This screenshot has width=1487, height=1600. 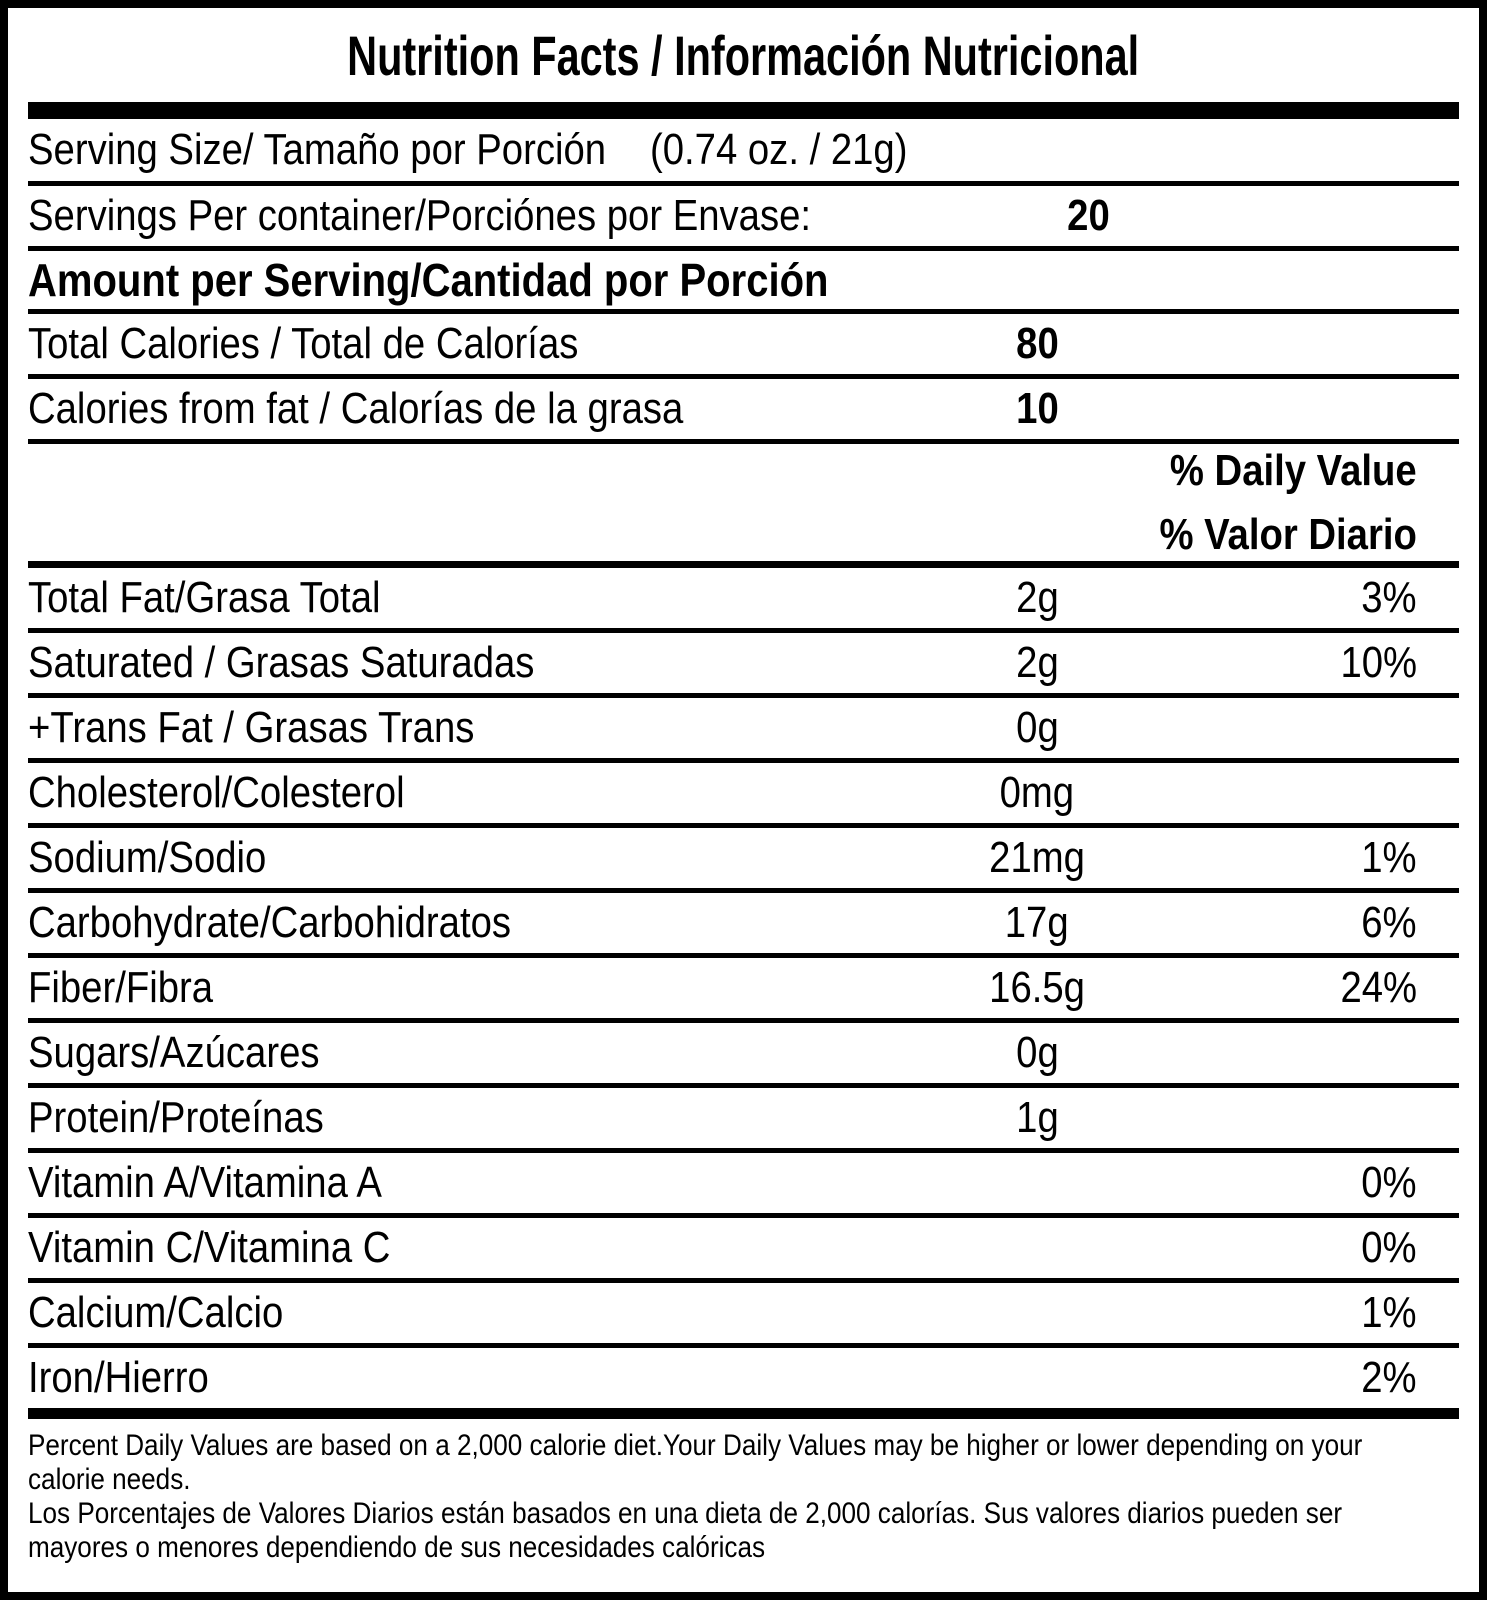 What do you see at coordinates (1088, 215) in the screenshot?
I see `servings-per-container-value: 20` at bounding box center [1088, 215].